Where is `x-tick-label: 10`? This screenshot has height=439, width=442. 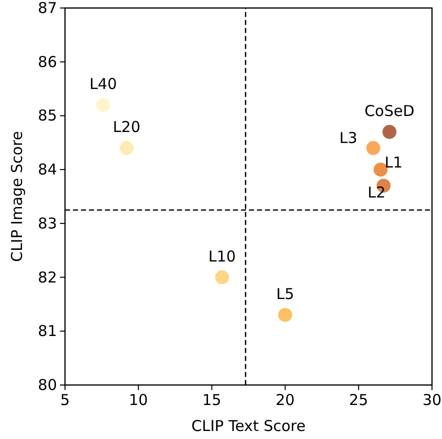 x-tick-label: 10 is located at coordinates (138, 400).